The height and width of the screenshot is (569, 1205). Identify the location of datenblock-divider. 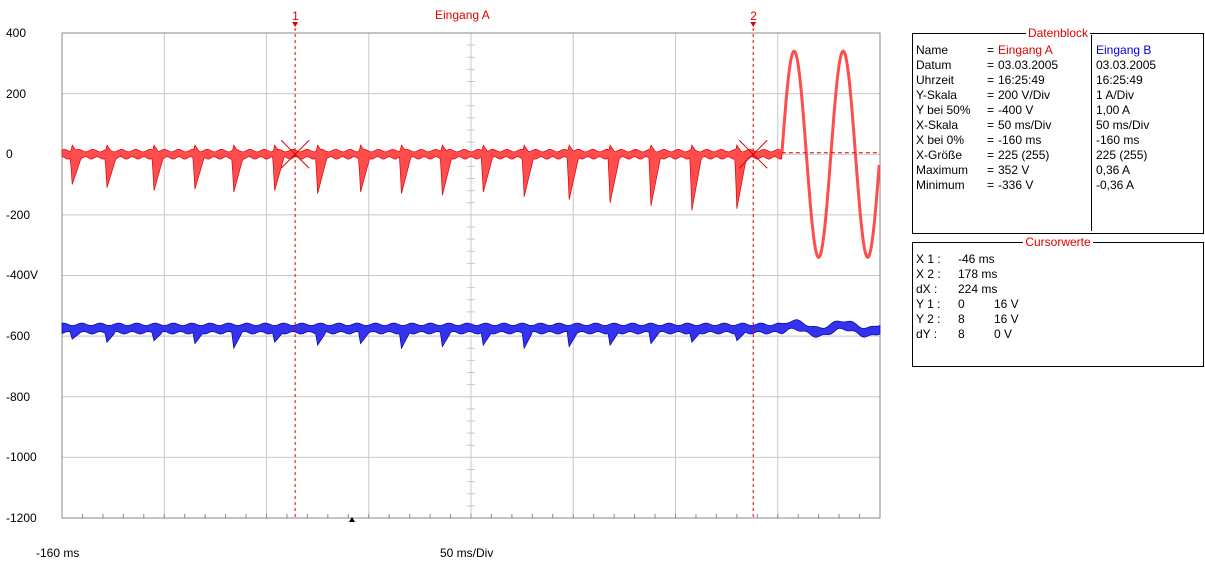
(1091, 133).